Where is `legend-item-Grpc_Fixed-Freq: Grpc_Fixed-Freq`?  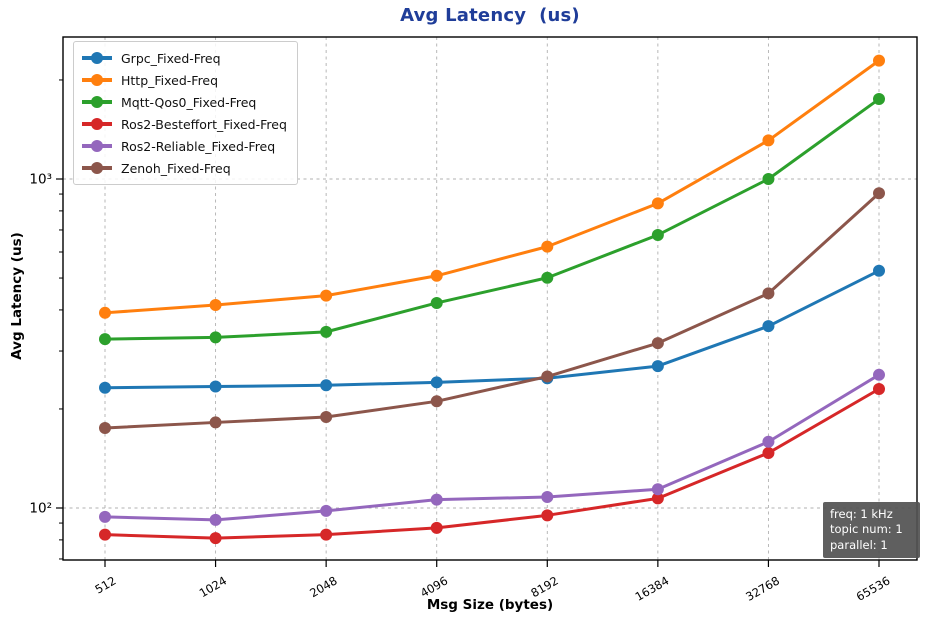
legend-item-Grpc_Fixed-Freq: Grpc_Fixed-Freq is located at coordinates (184, 58).